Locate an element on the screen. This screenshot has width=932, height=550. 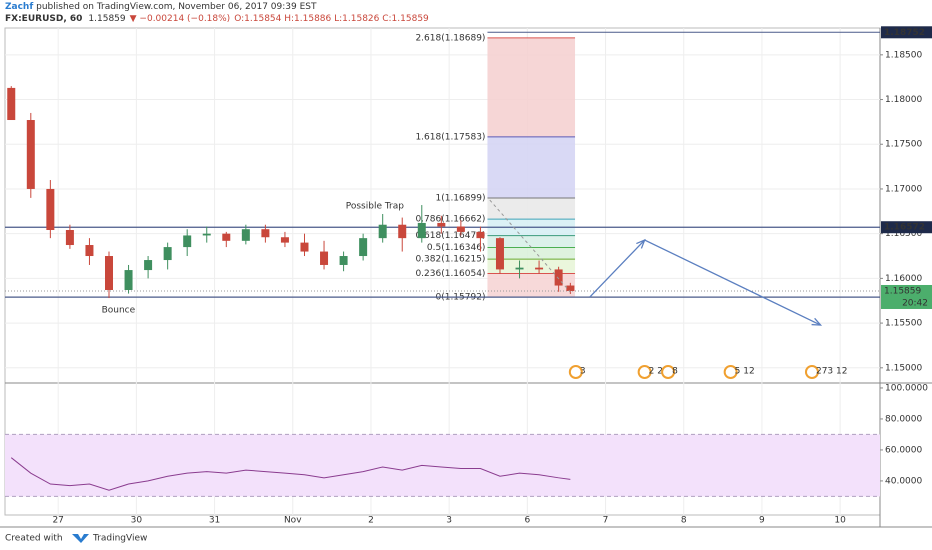
fib-label: 0.618(1.16478) is located at coordinates (450, 236).